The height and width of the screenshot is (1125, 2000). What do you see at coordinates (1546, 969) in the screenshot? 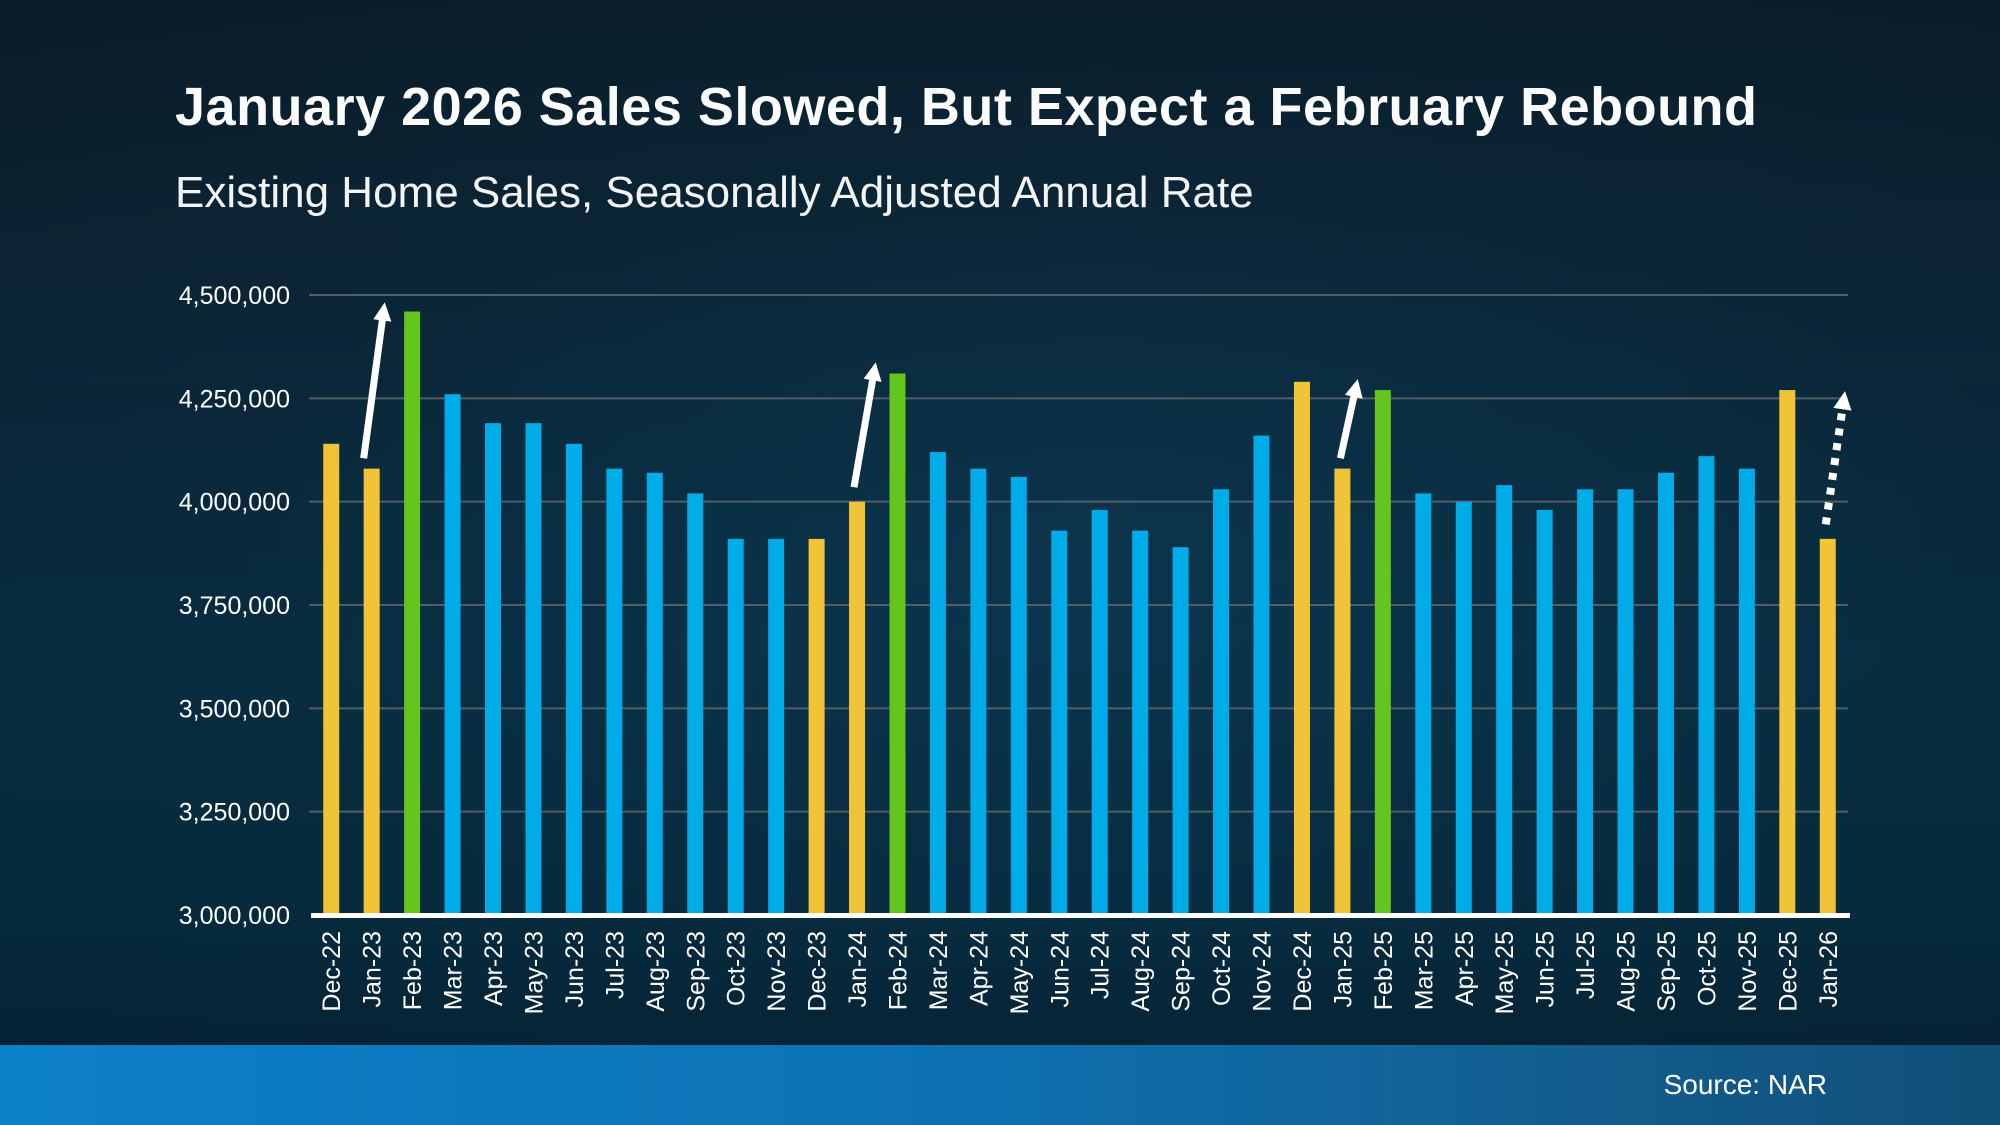
I see `x-axis-label-Jun-25: Jun-25` at bounding box center [1546, 969].